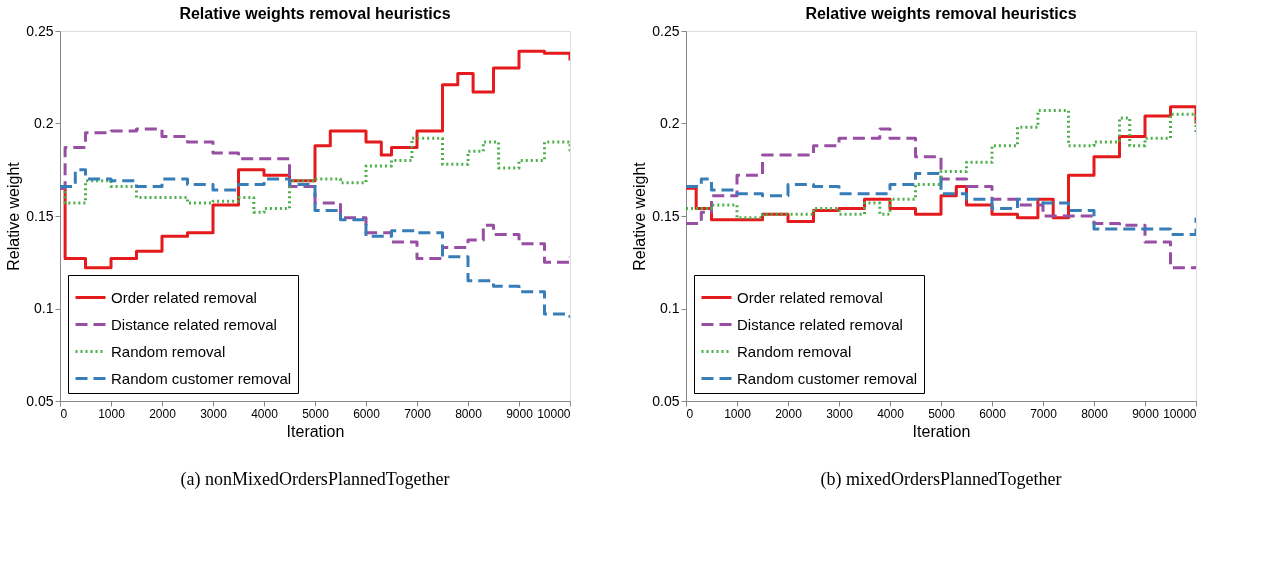 The width and height of the screenshot is (1282, 588). Describe the element at coordinates (941, 479) in the screenshot. I see `text: (b) mixedOrdersPlannedTogether` at that location.